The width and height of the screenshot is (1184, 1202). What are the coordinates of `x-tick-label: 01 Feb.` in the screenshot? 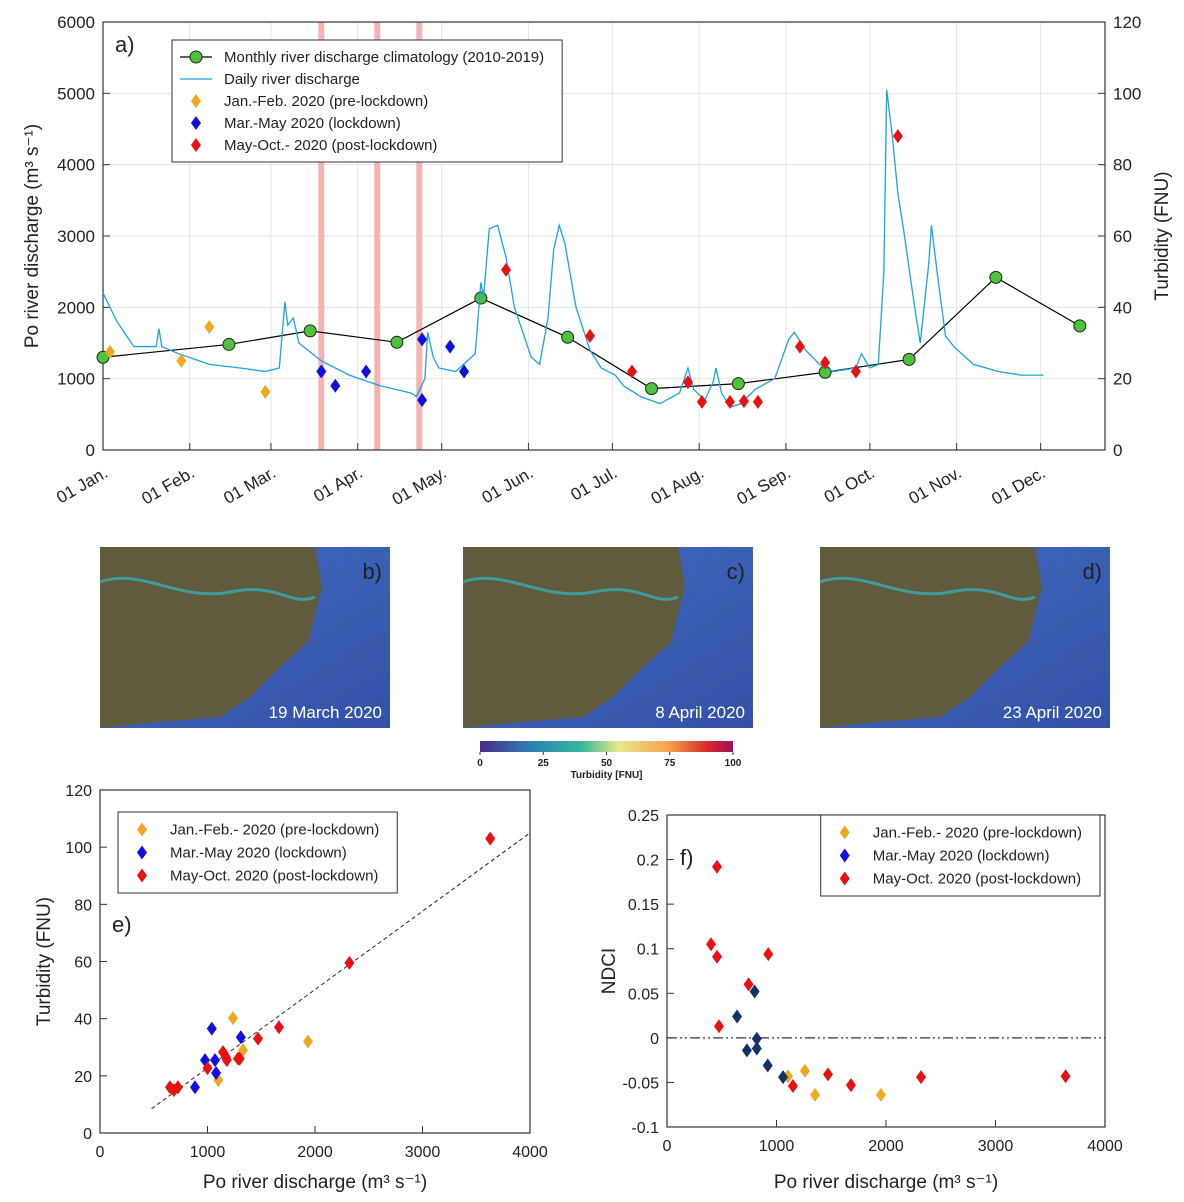 It's located at (167, 485).